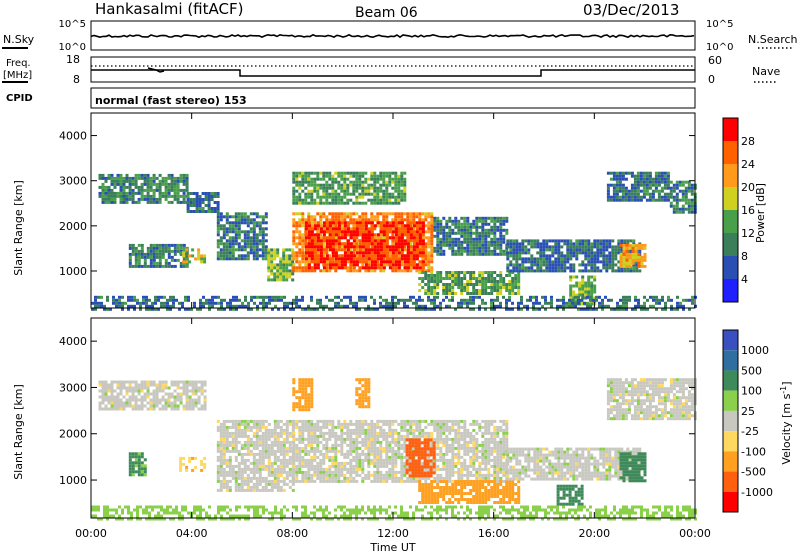 This screenshot has width=800, height=554. I want to click on power-colorbar-segment, so click(730, 221).